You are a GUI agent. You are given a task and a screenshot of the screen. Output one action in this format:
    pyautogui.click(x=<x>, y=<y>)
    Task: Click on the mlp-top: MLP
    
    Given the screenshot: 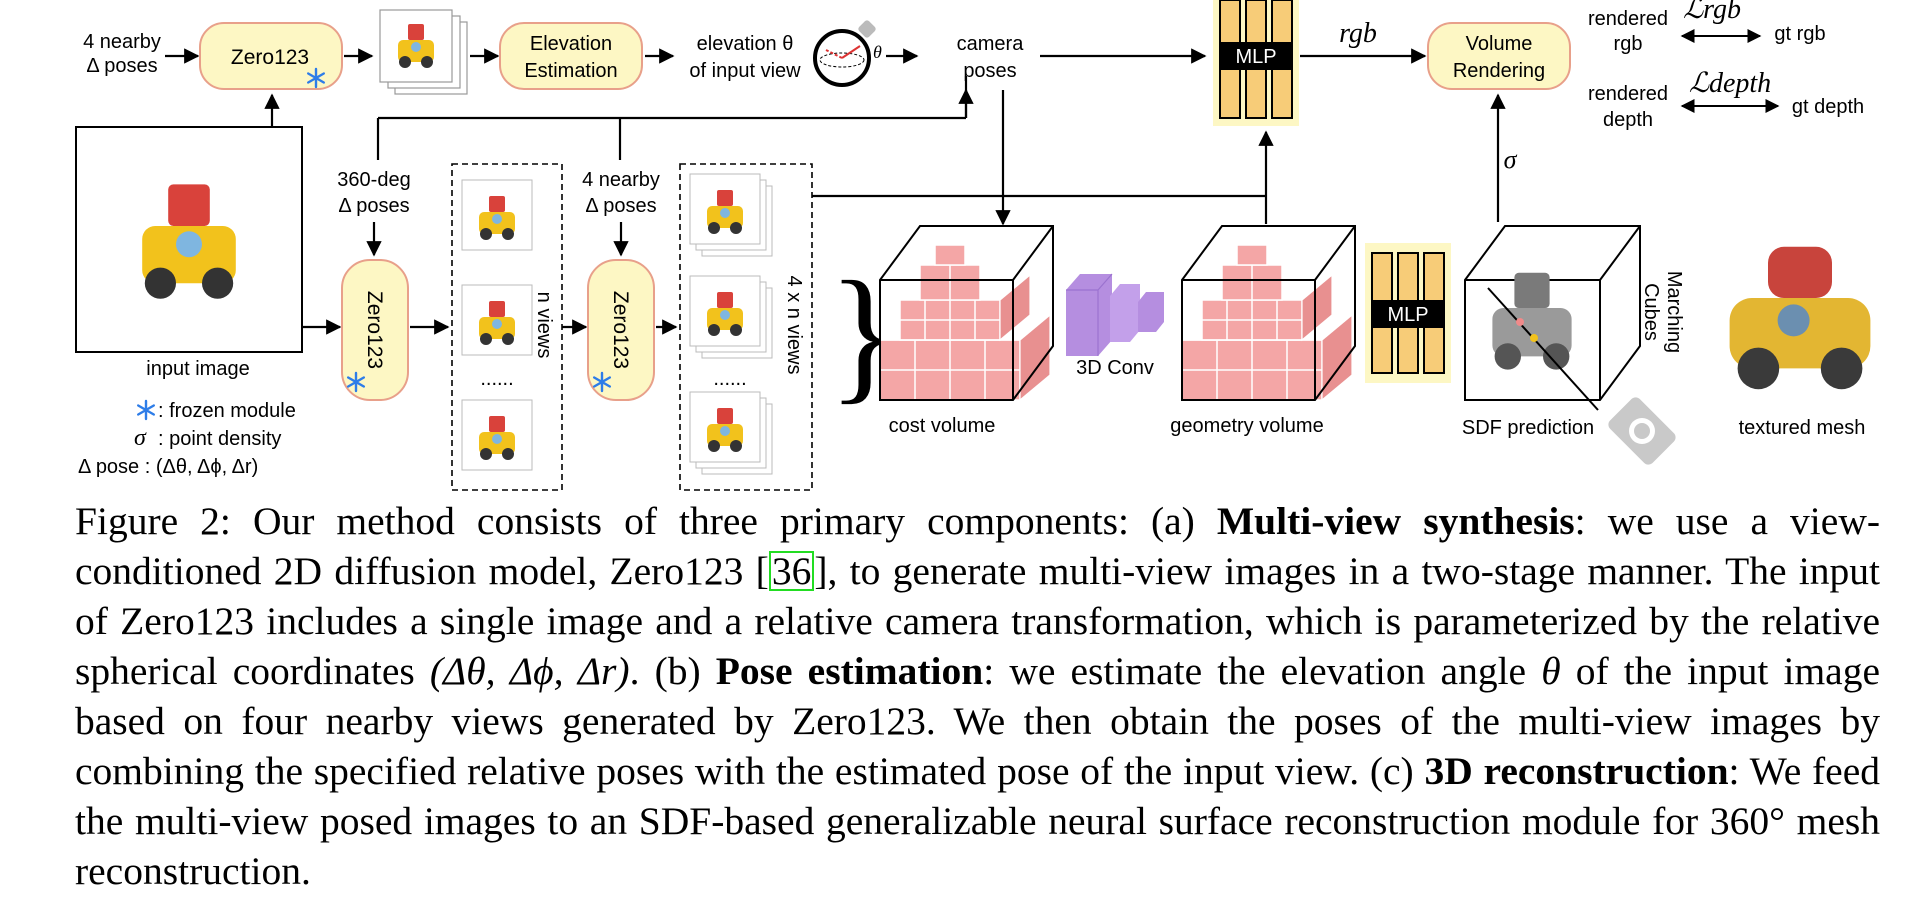 What is the action you would take?
    pyautogui.click(x=1256, y=63)
    